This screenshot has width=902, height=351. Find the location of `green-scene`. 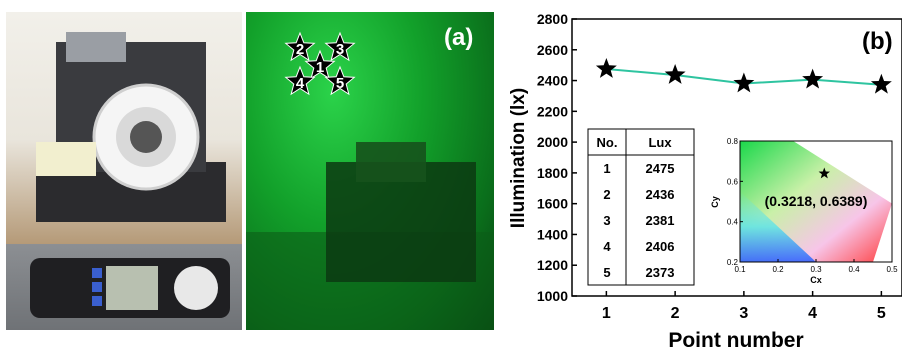

green-scene is located at coordinates (370, 236).